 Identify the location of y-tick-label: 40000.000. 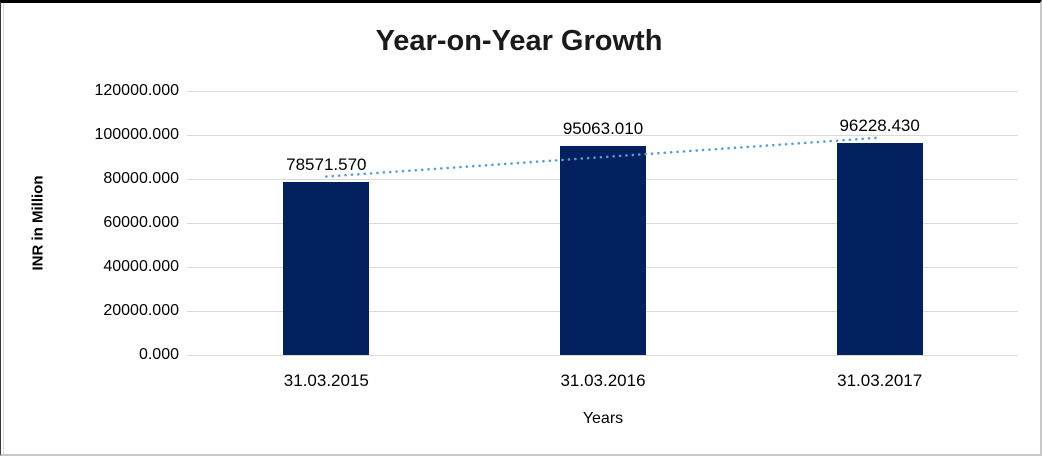
(141, 266).